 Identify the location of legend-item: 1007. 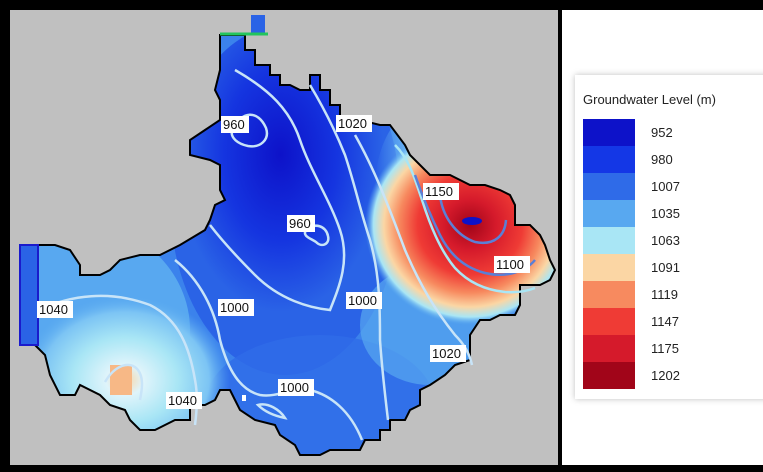
(673, 186).